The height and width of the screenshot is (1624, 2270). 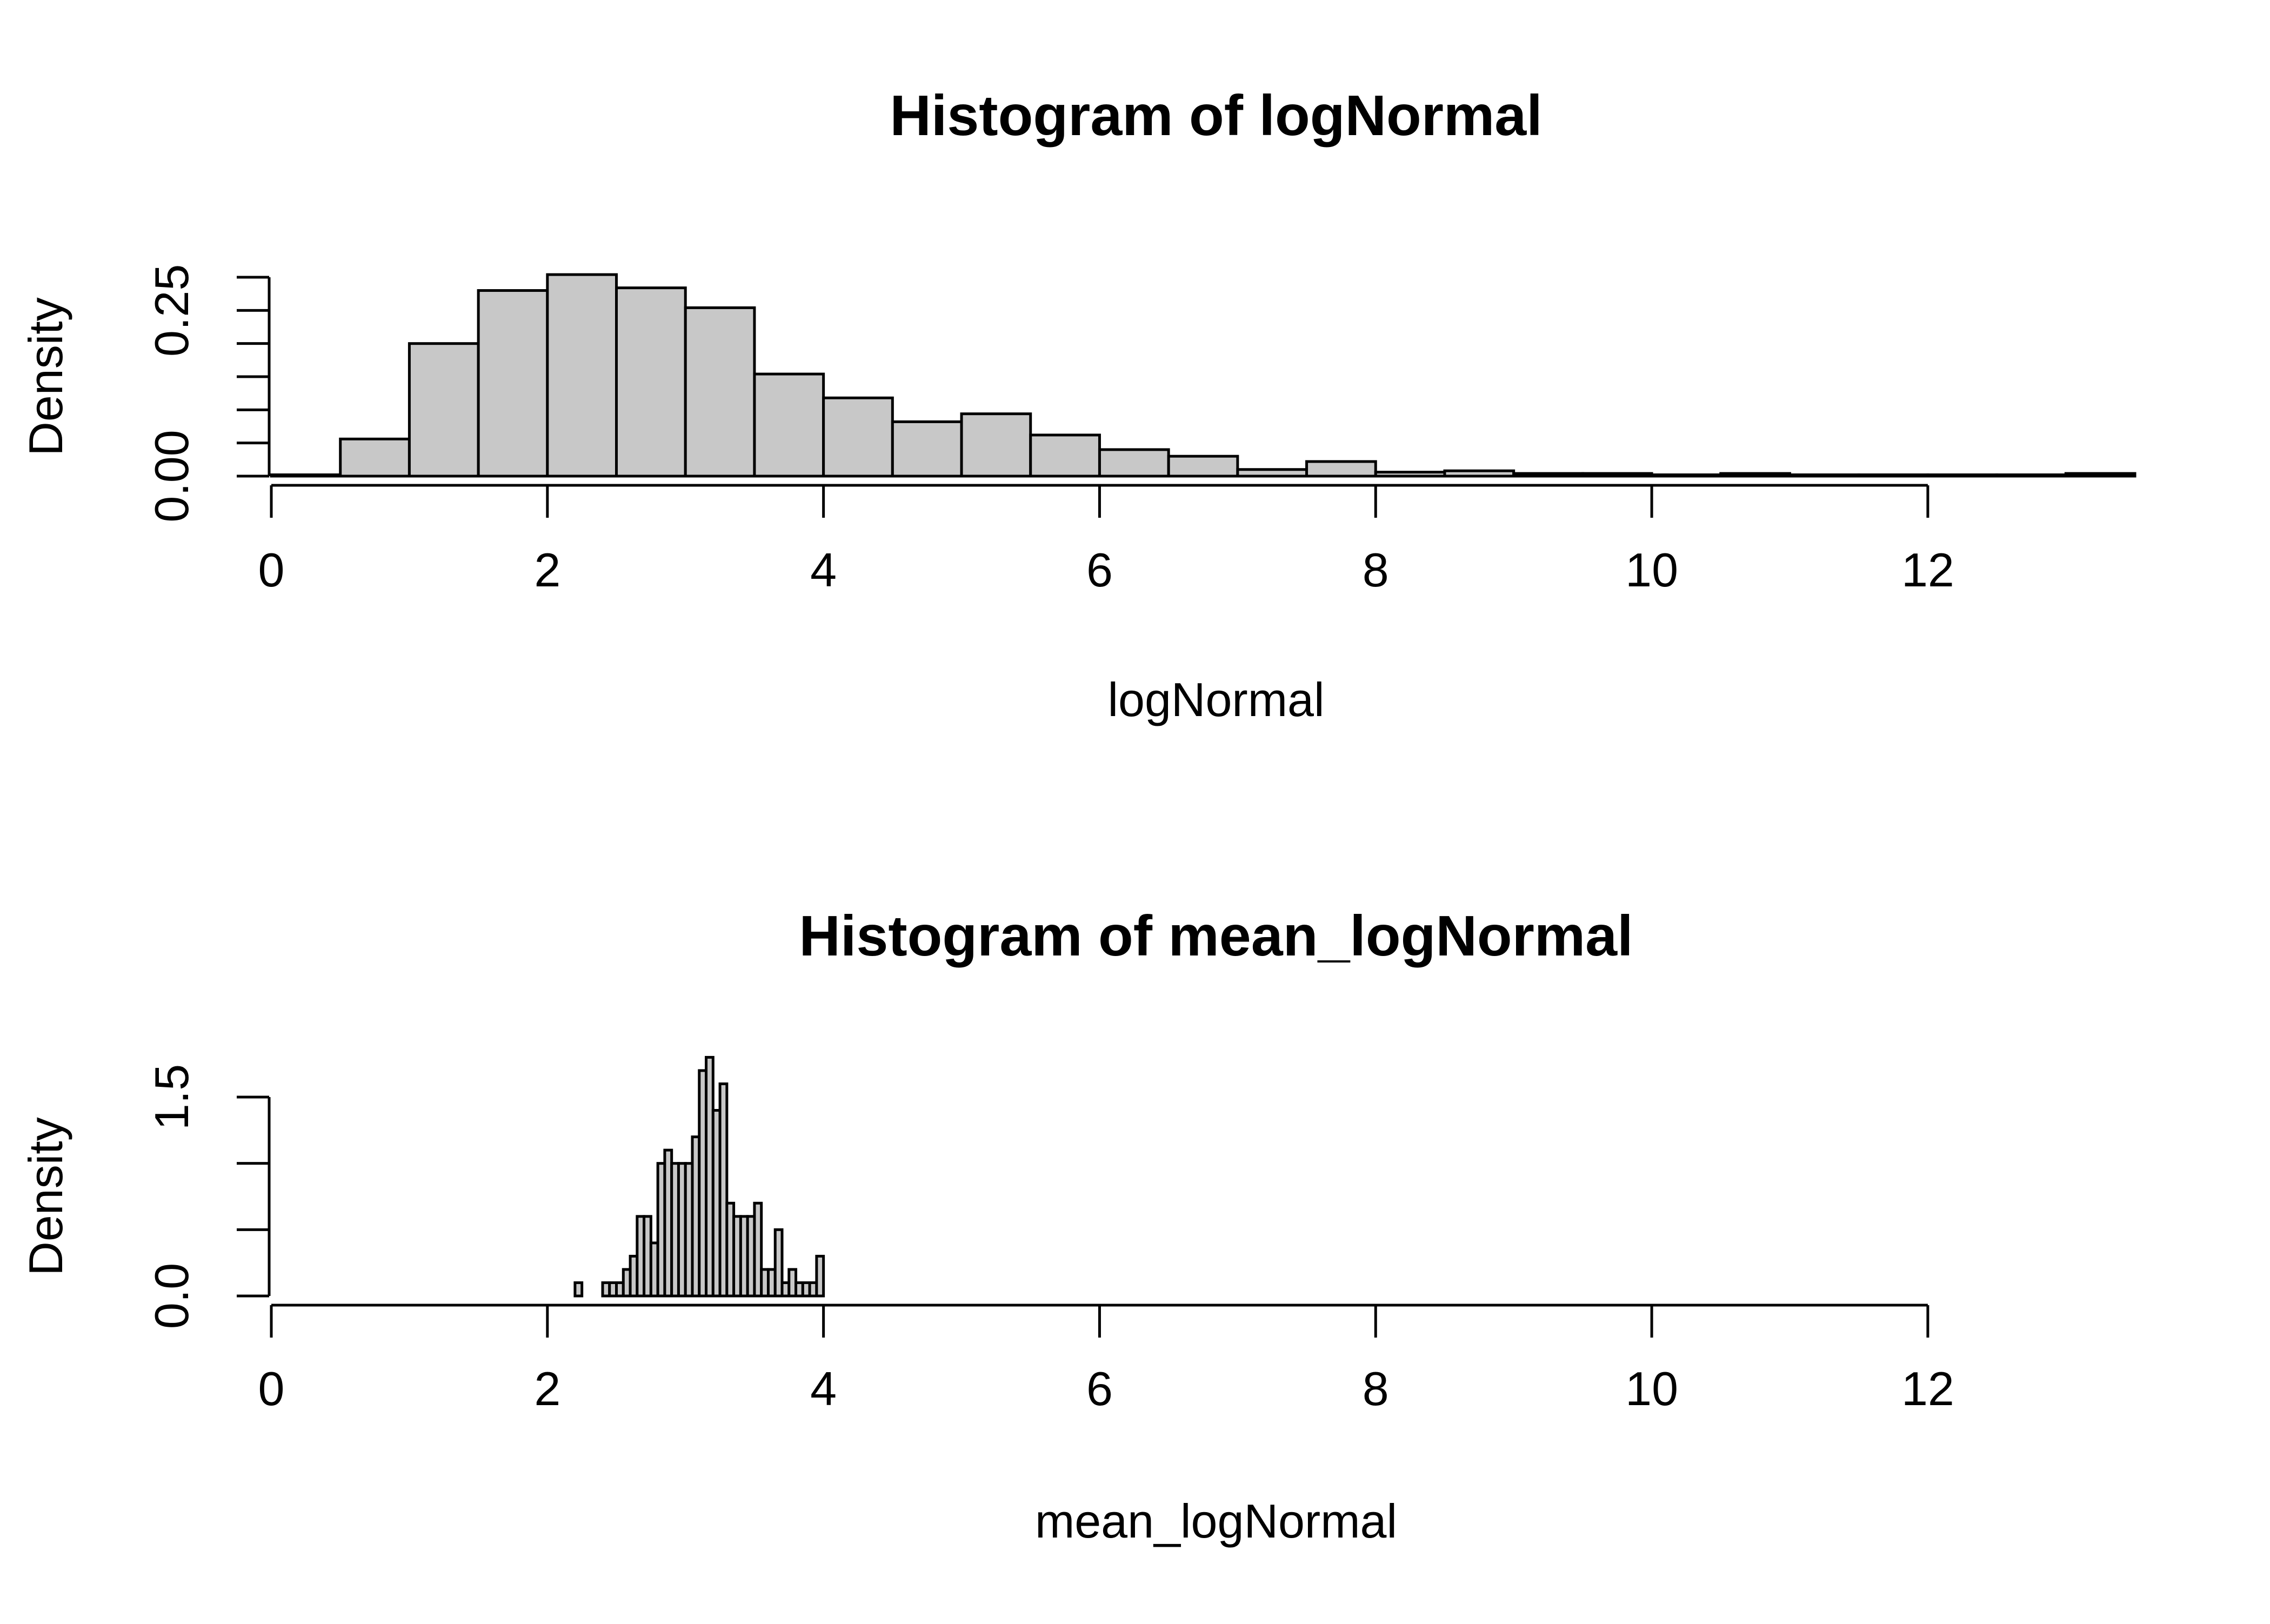 What do you see at coordinates (1216, 1521) in the screenshot?
I see `x-axis-label: mean_logNormal` at bounding box center [1216, 1521].